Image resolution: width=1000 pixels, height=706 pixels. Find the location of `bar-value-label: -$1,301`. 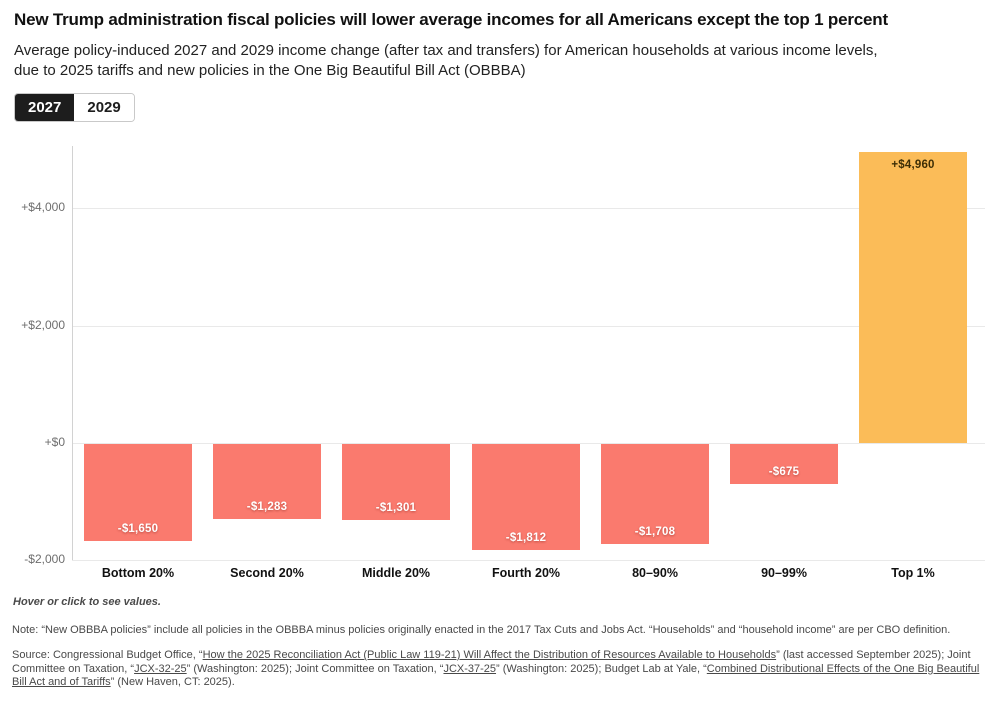

bar-value-label: -$1,301 is located at coordinates (396, 508).